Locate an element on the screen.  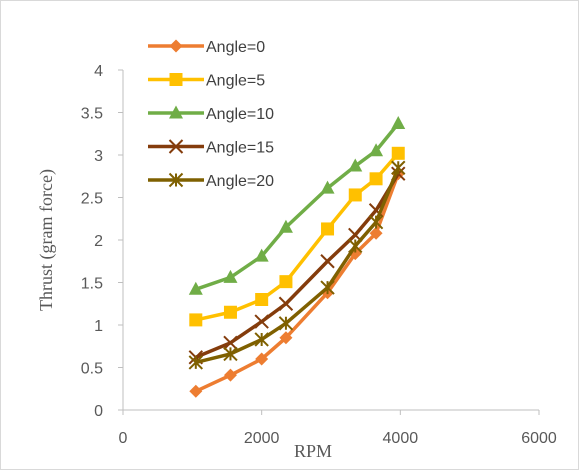
y-tick-label: 3 is located at coordinates (98, 156).